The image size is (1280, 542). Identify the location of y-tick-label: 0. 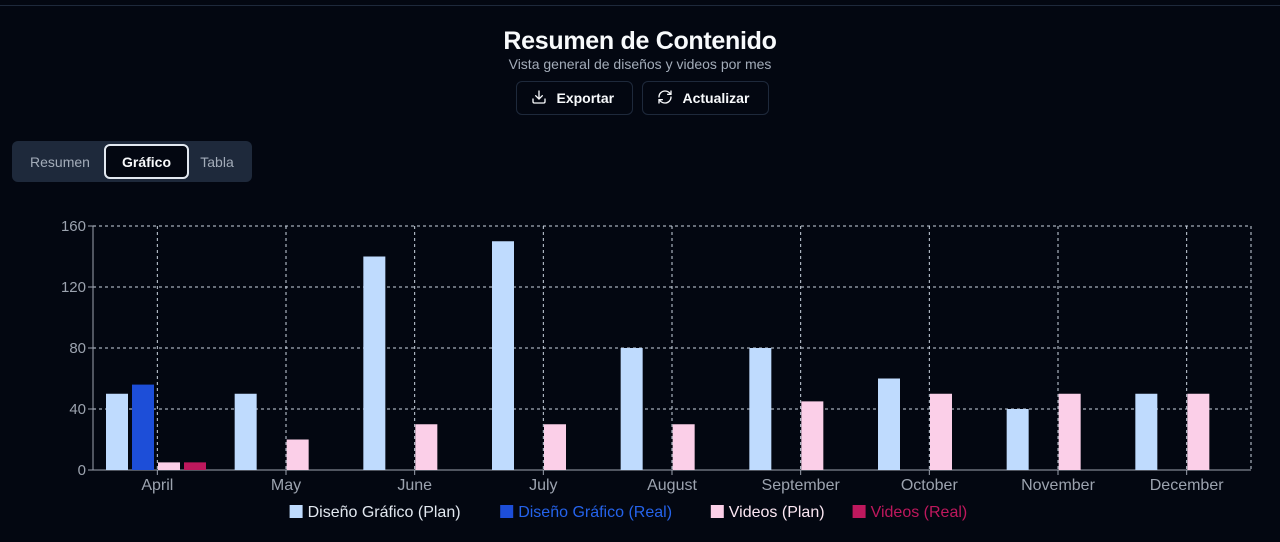
(82, 470).